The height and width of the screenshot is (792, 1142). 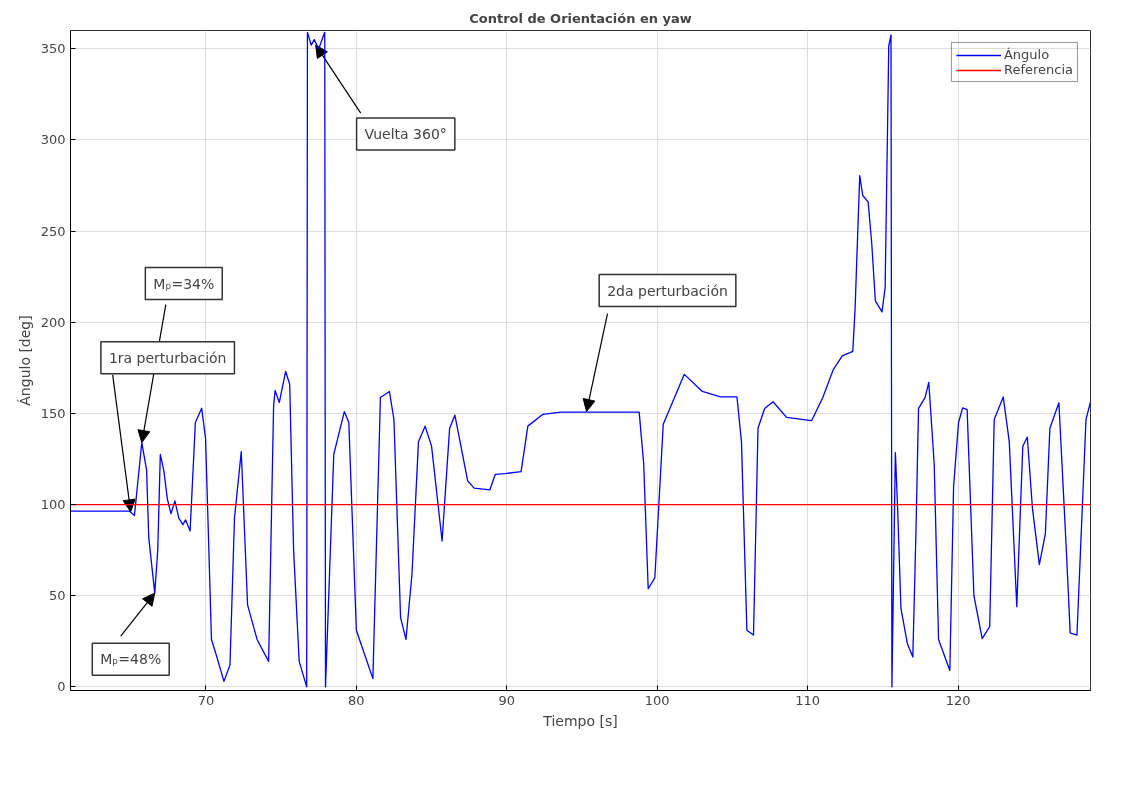 I want to click on y-tick-label: 350, so click(x=53, y=49).